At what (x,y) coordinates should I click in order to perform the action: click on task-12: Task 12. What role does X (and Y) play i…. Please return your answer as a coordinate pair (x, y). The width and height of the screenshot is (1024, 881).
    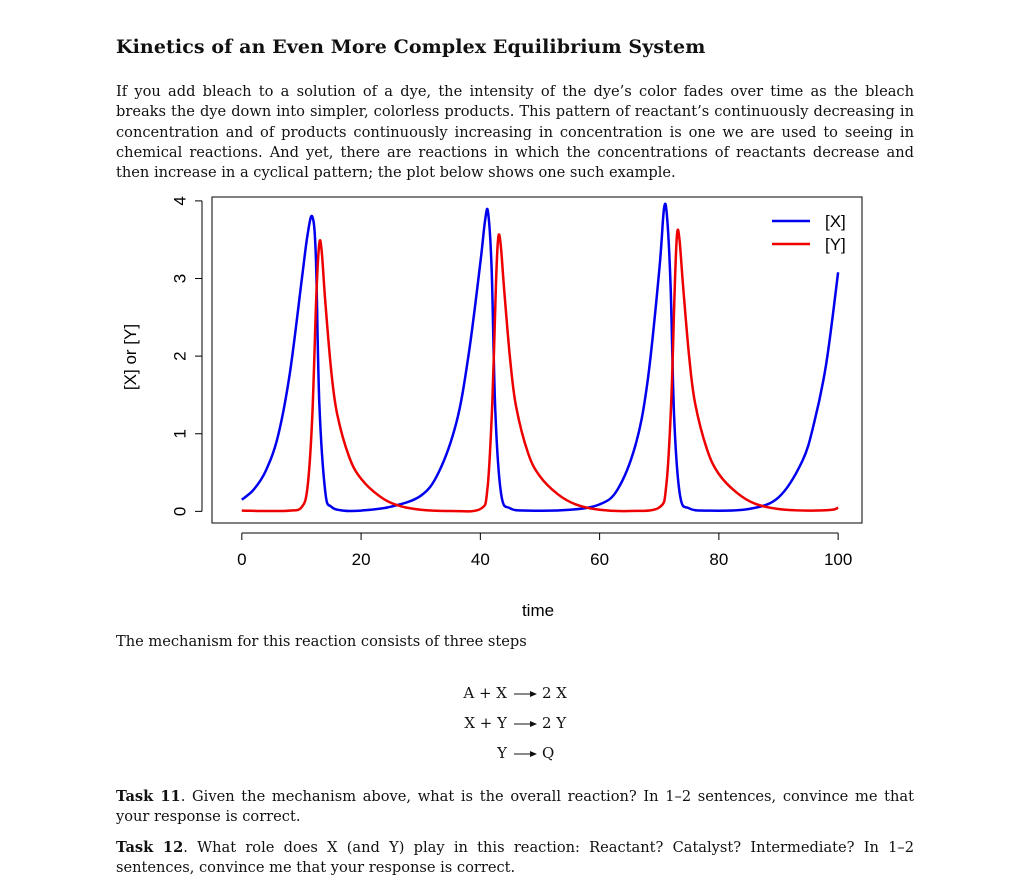
    Looking at the image, I should click on (515, 858).